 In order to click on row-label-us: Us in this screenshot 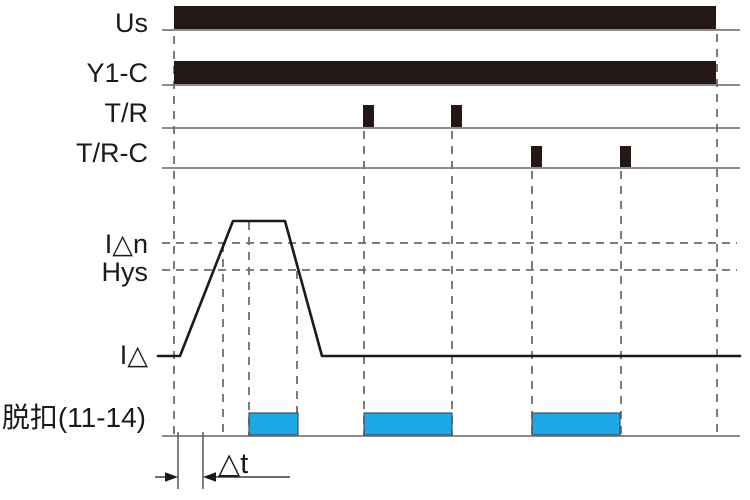, I will do `click(131, 23)`.